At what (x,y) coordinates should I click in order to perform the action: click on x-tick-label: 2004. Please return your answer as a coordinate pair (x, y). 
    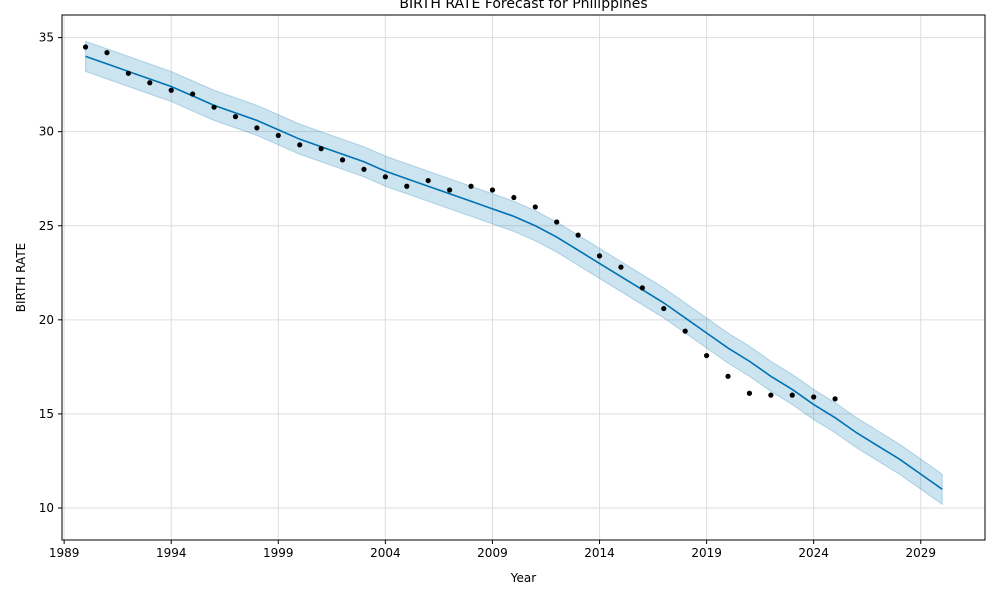
    Looking at the image, I should click on (385, 553).